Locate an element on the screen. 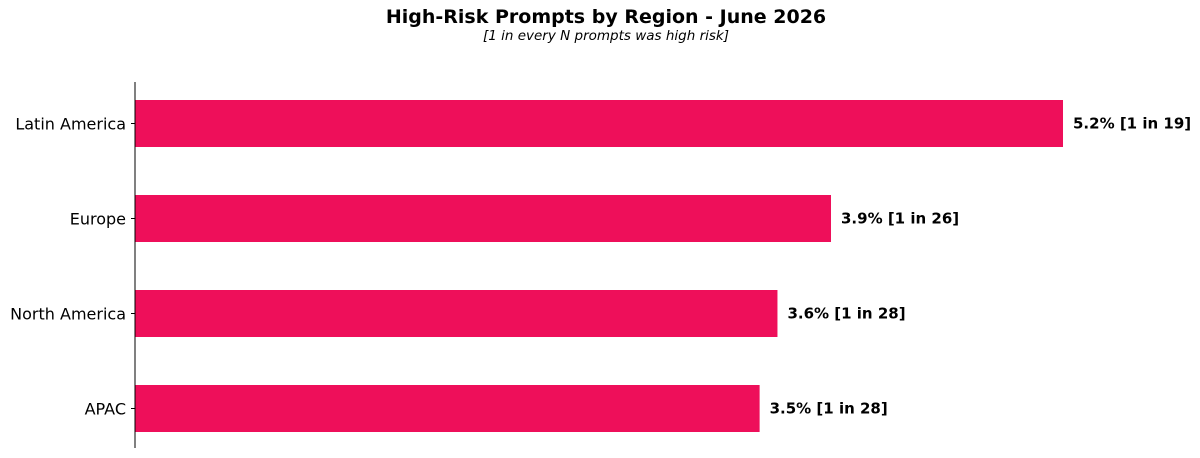 The height and width of the screenshot is (458, 1200). category-labels: Latin America Europe North America APAC is located at coordinates (72, 267).